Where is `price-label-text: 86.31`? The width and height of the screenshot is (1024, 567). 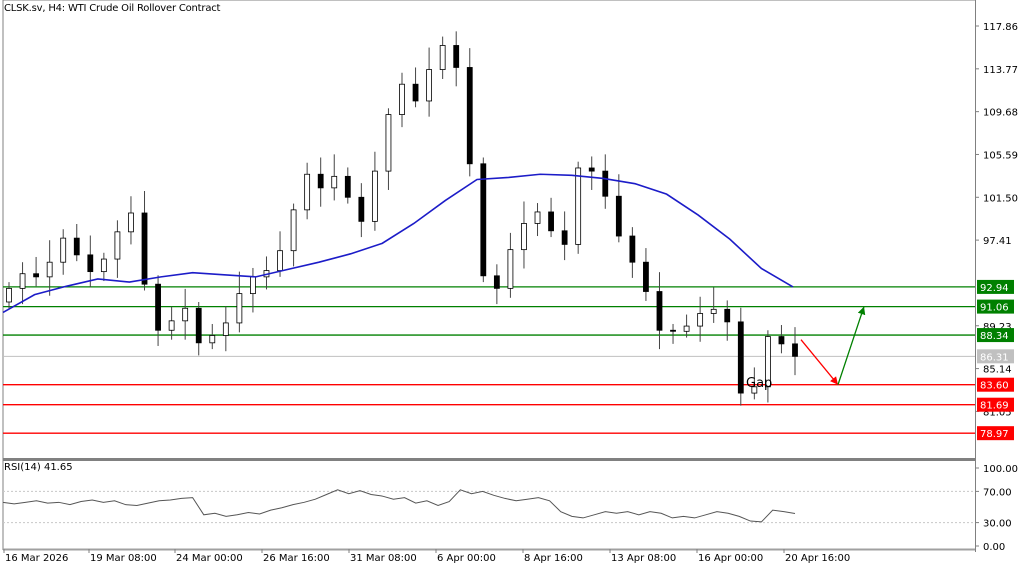
price-label-text: 86.31 is located at coordinates (994, 357).